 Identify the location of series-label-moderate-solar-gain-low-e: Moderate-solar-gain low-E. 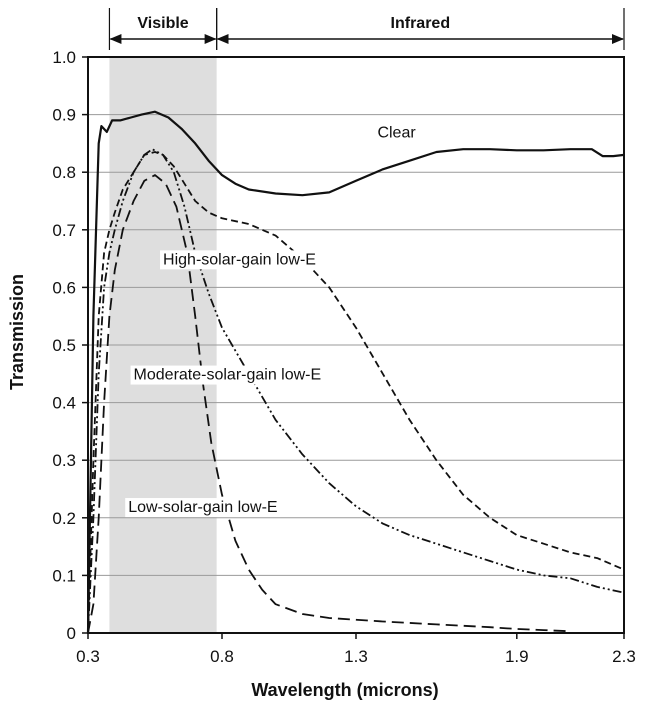
(228, 375).